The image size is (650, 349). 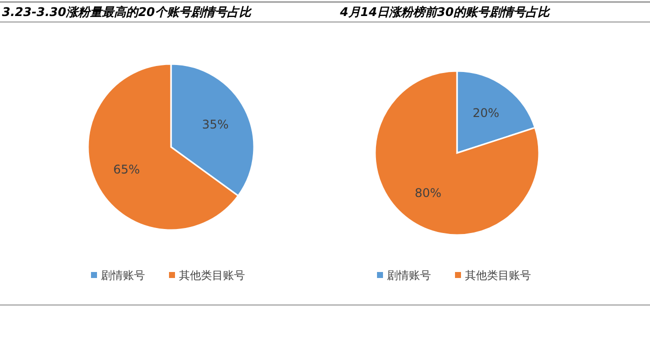 What do you see at coordinates (215, 124) in the screenshot?
I see `data-label: 35%` at bounding box center [215, 124].